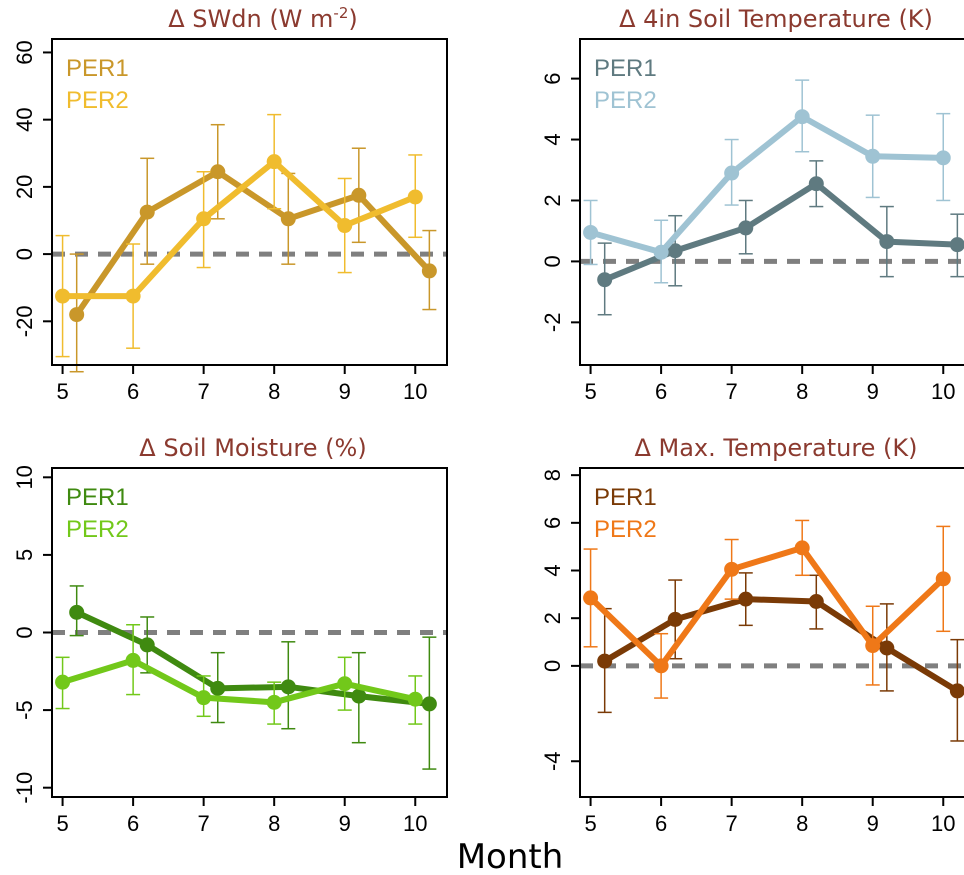 This screenshot has height=875, width=964. What do you see at coordinates (552, 761) in the screenshot?
I see `y-tick-label: -4` at bounding box center [552, 761].